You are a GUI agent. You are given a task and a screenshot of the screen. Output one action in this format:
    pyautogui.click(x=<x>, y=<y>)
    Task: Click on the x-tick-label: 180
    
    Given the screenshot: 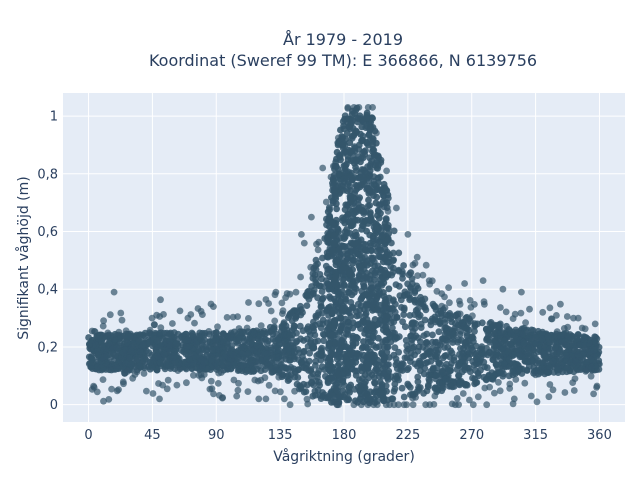 What is the action you would take?
    pyautogui.click(x=344, y=435)
    